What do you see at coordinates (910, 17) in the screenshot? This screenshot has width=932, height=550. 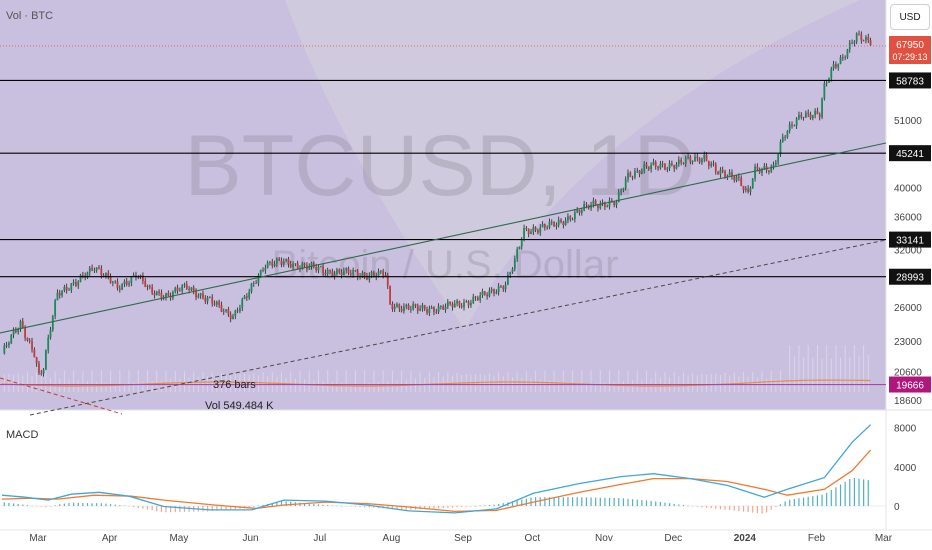 I see `currency-button: USD` at bounding box center [910, 17].